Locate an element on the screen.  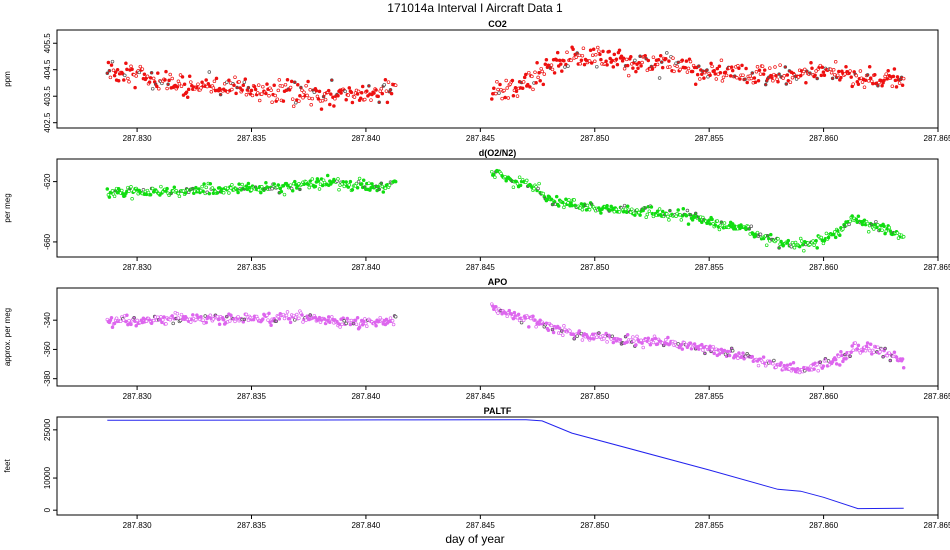
panel-title: d(O2/N2) is located at coordinates (498, 153).